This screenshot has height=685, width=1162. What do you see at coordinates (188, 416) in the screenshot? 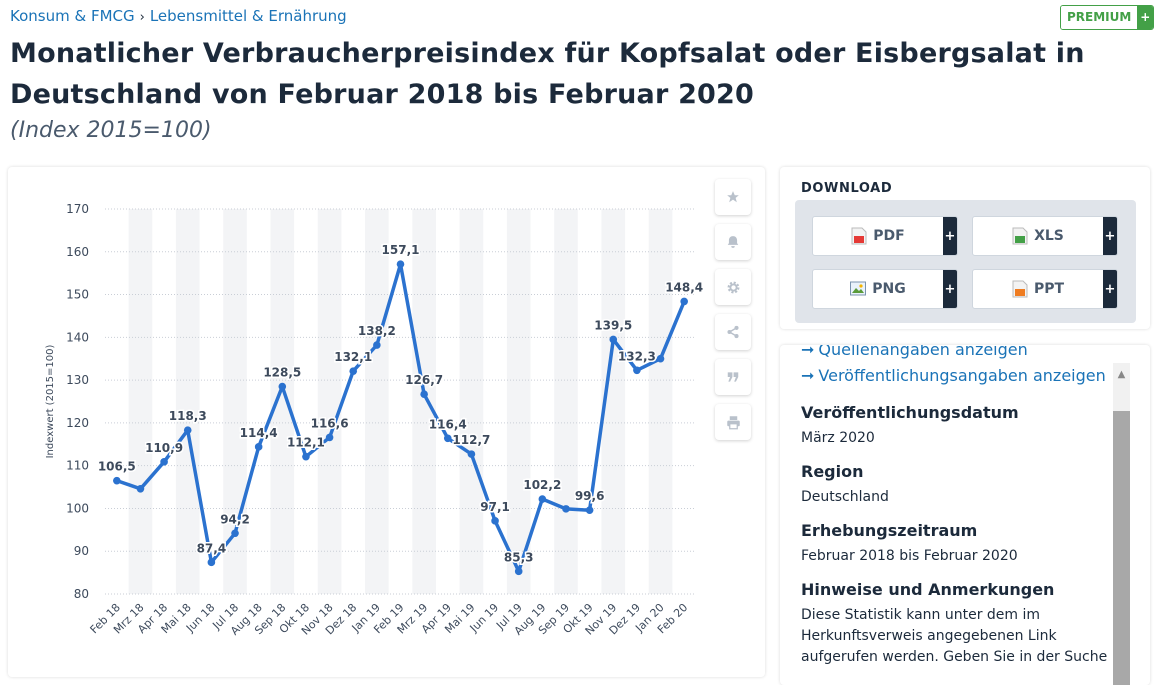
I see `data-label: 118,3` at bounding box center [188, 416].